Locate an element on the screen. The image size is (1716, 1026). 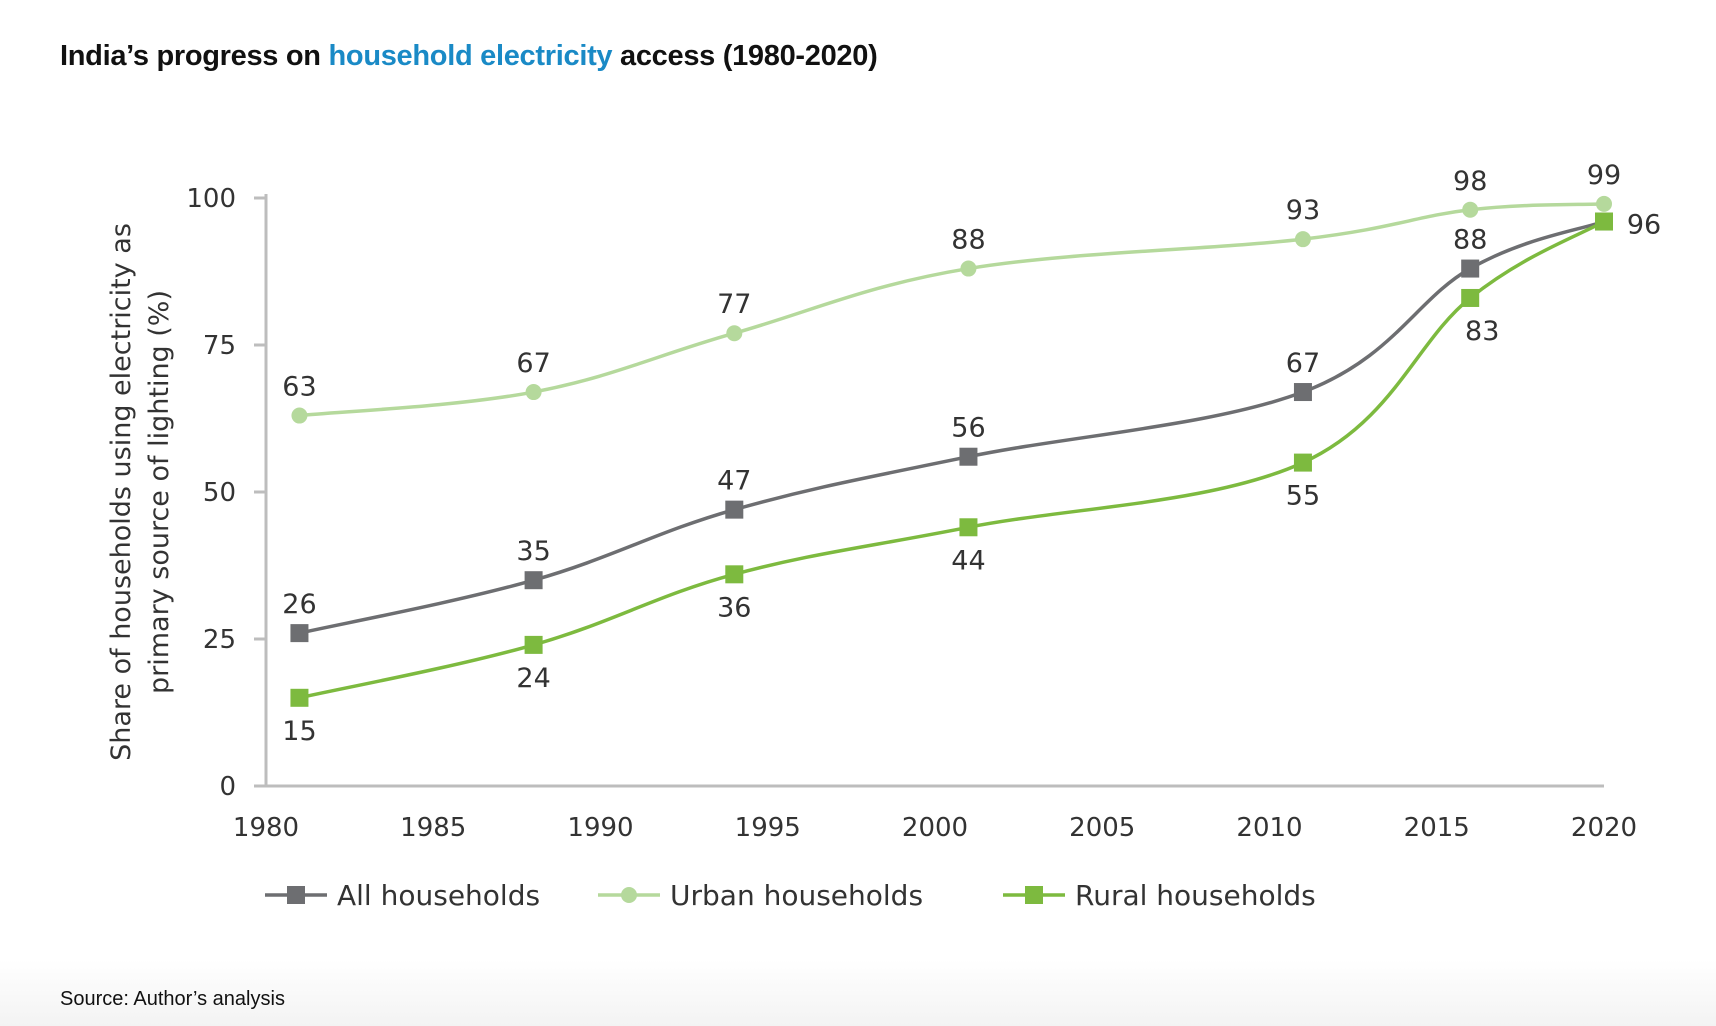
data-label: 99 is located at coordinates (1604, 175).